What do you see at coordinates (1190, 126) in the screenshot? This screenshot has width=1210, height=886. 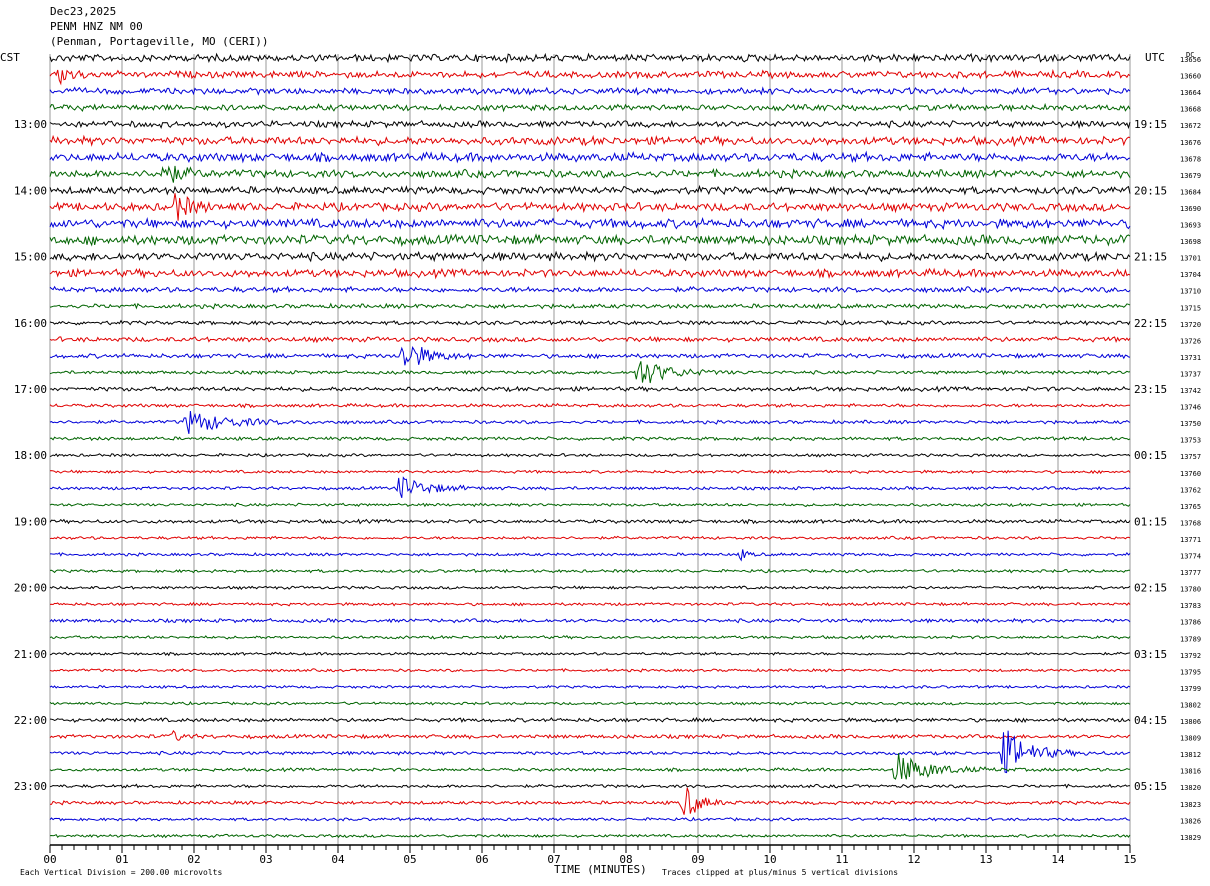 I see `dc-offset-label: 13672` at bounding box center [1190, 126].